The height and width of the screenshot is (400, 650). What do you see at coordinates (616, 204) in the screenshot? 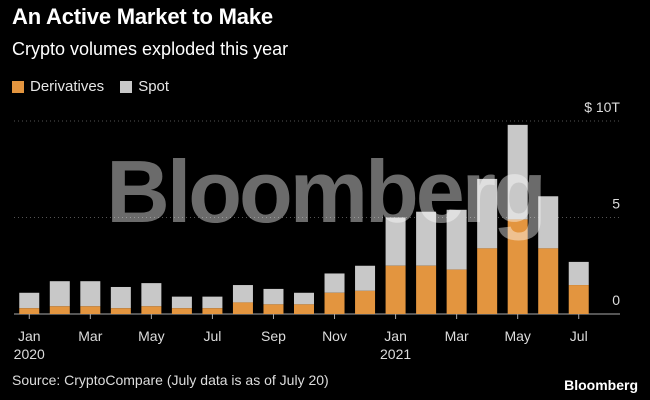
I see `y-tick-label: 5` at bounding box center [616, 204].